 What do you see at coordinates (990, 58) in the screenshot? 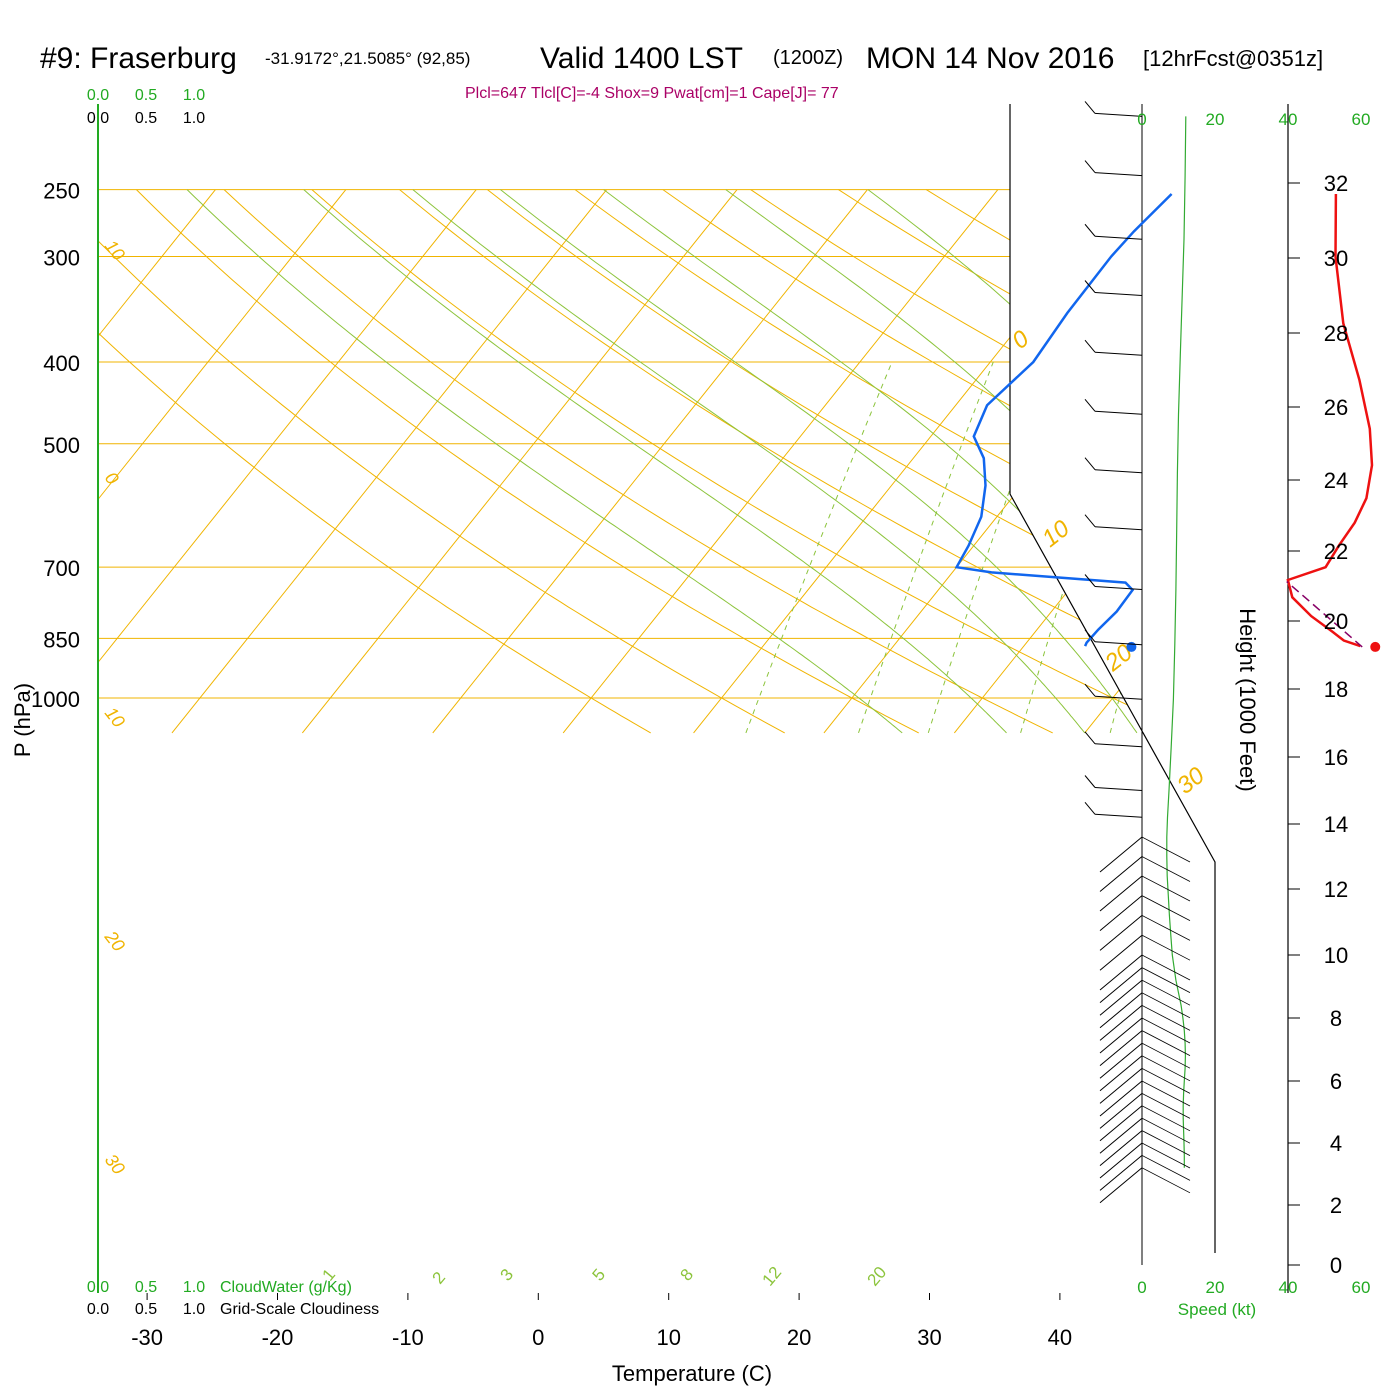
I see `forecast-date: MON 14 Nov 2016` at bounding box center [990, 58].